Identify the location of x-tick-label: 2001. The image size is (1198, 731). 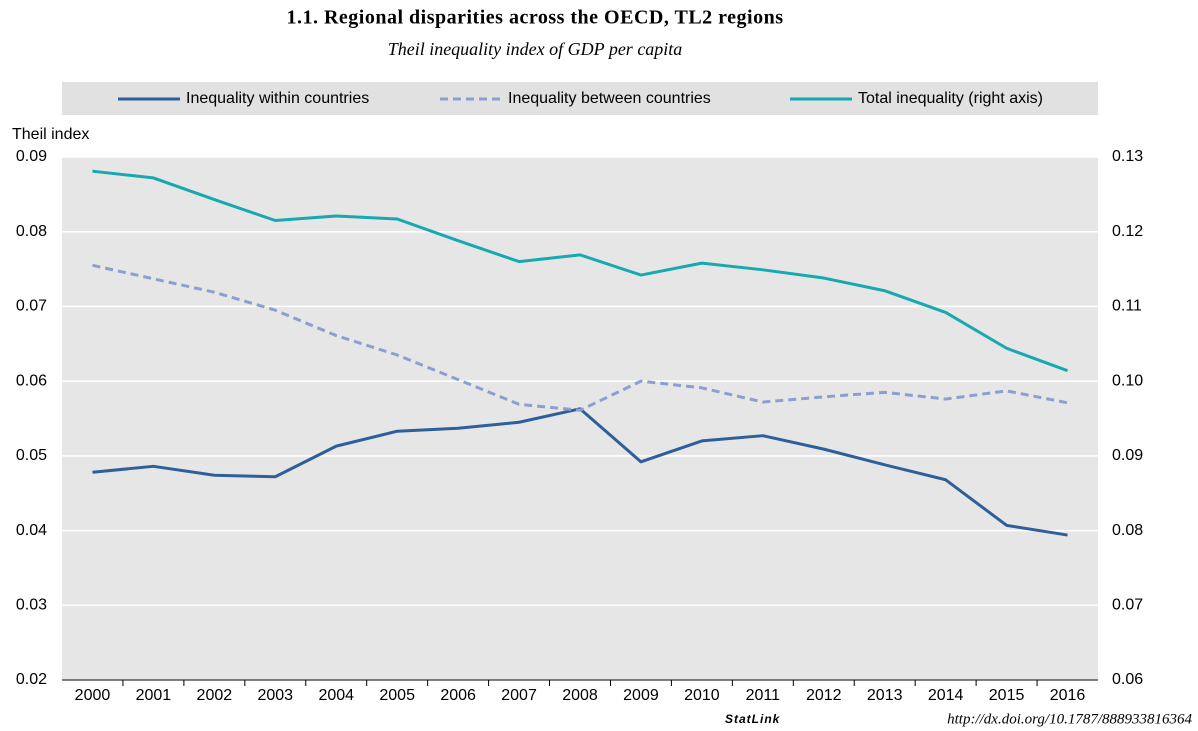
(154, 695).